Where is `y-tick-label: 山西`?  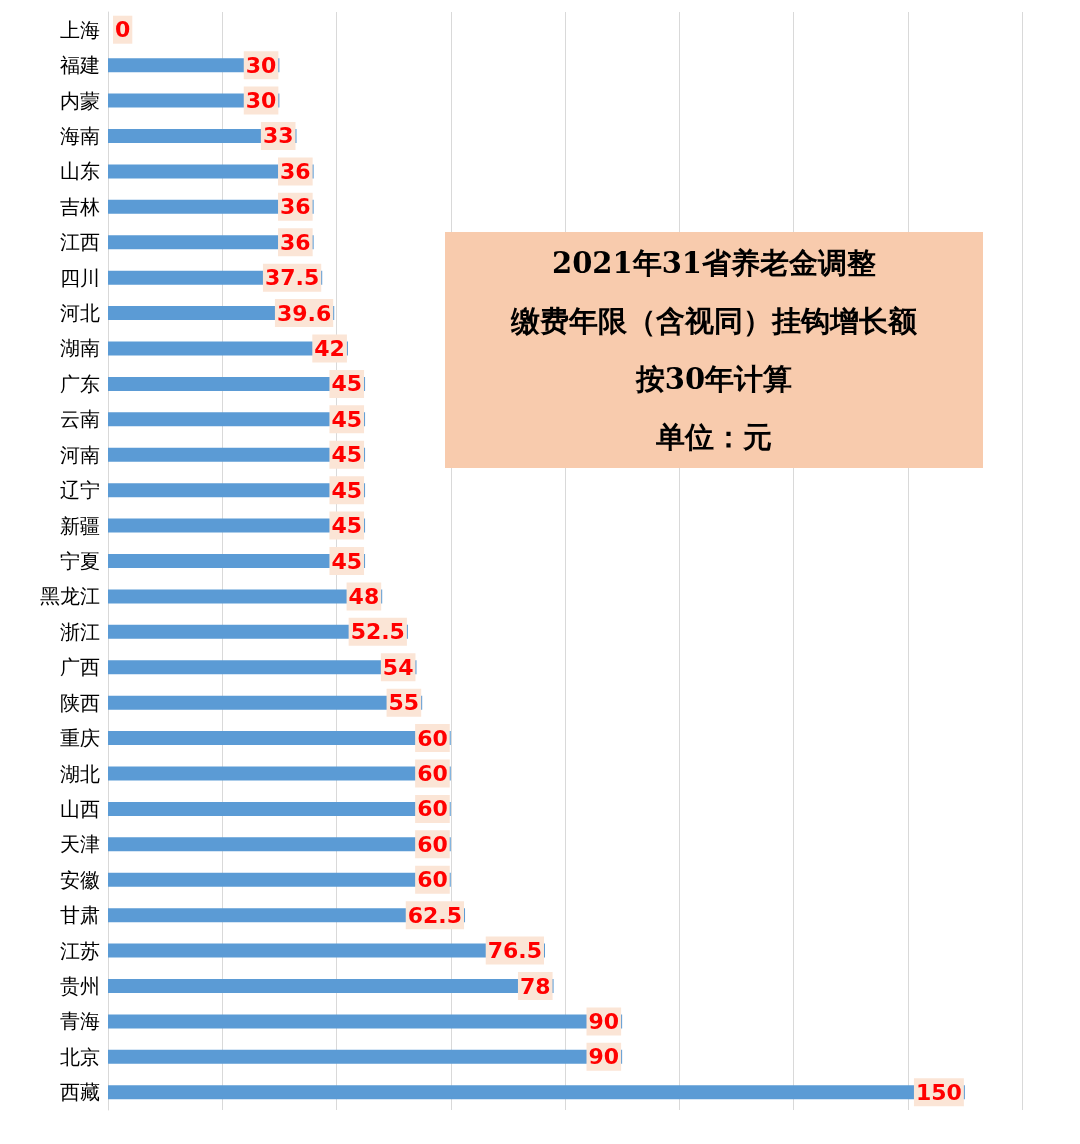
y-tick-label: 山西 is located at coordinates (80, 808).